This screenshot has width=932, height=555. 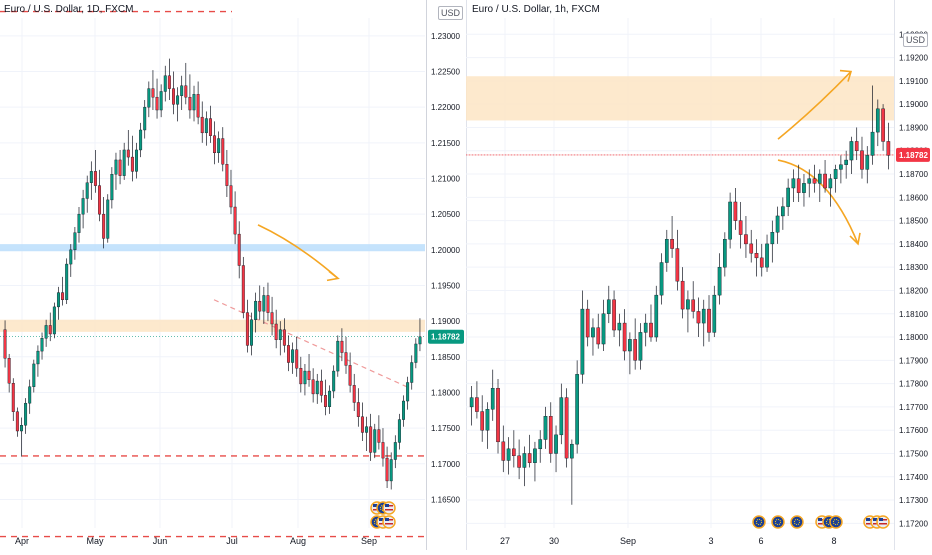 I want to click on left-y-tick-label: 1.20000, so click(x=445, y=250).